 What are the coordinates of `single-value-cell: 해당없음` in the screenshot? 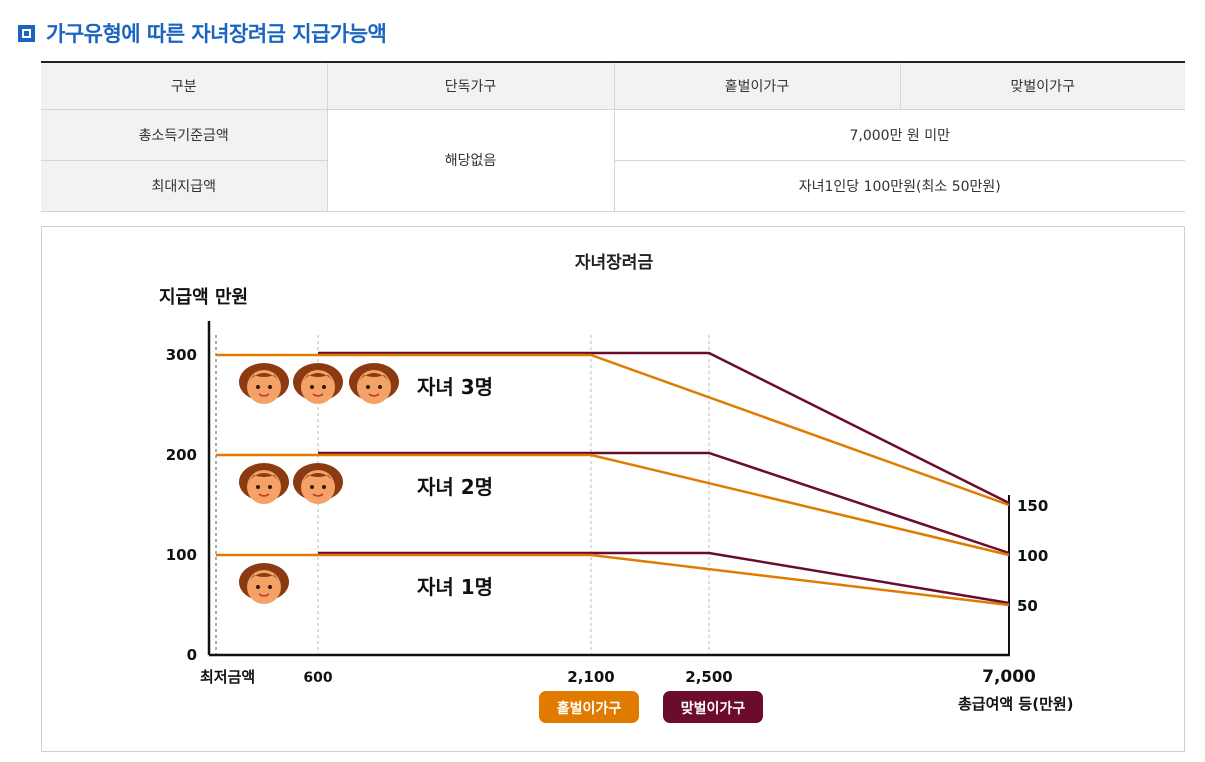 It's located at (470, 160).